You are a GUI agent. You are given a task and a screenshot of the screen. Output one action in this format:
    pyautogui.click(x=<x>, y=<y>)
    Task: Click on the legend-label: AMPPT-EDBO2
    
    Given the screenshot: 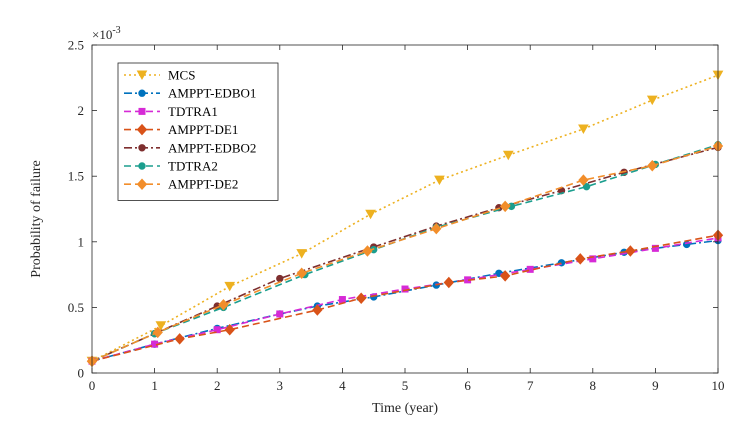 What is the action you would take?
    pyautogui.click(x=212, y=147)
    